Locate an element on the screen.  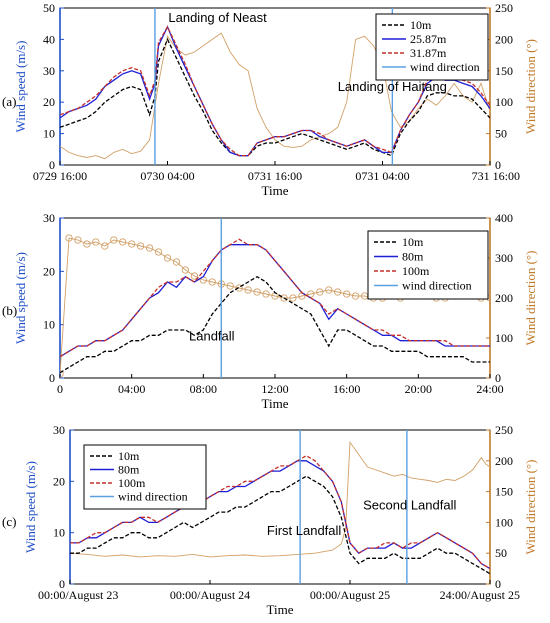
x-tick-label: 0729 16:00 is located at coordinates (60, 176).